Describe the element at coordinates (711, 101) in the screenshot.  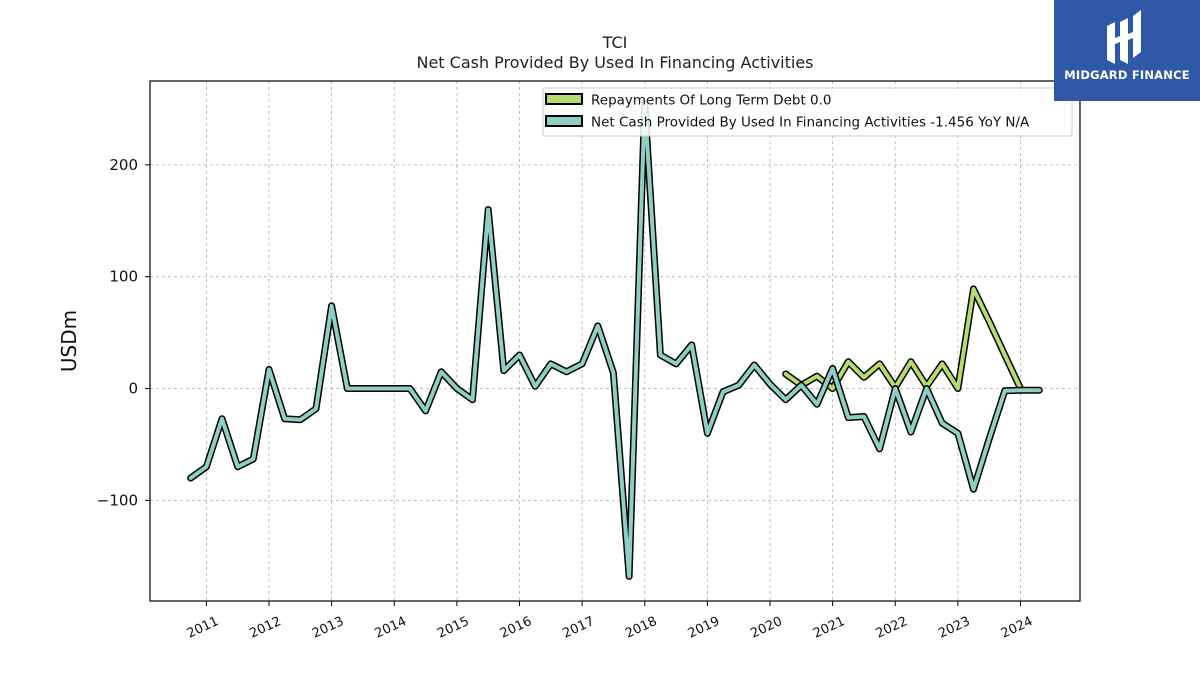
I see `legend-label-repayments: Repayments Of Long Term Debt 0.0` at that location.